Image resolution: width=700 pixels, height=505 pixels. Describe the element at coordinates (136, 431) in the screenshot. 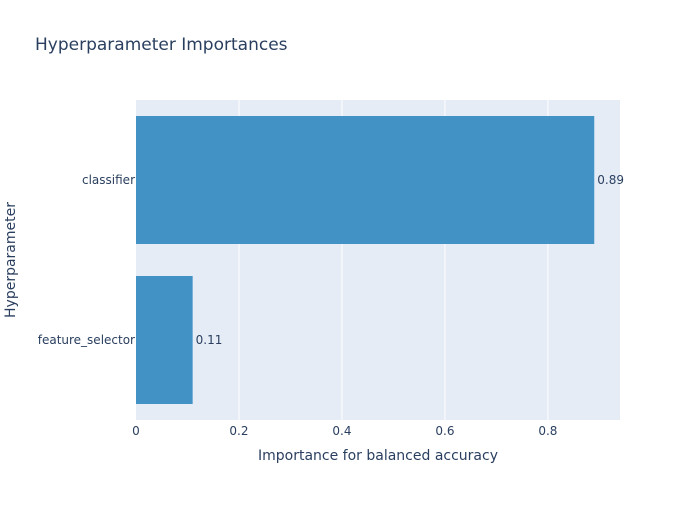

I see `x-tick-label: 0` at that location.